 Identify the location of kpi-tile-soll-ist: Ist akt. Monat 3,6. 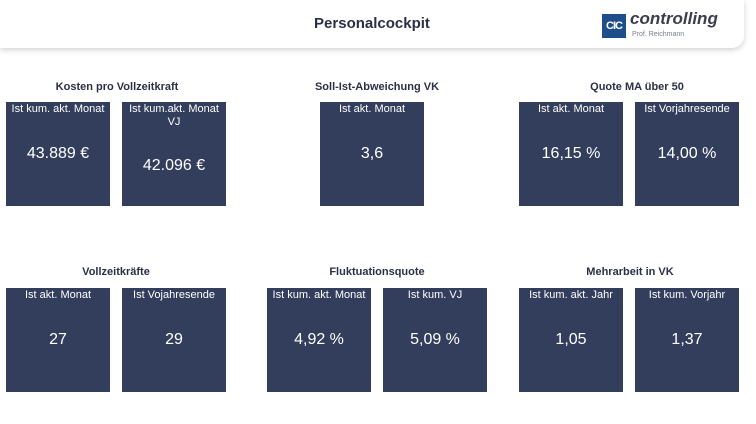
(372, 154).